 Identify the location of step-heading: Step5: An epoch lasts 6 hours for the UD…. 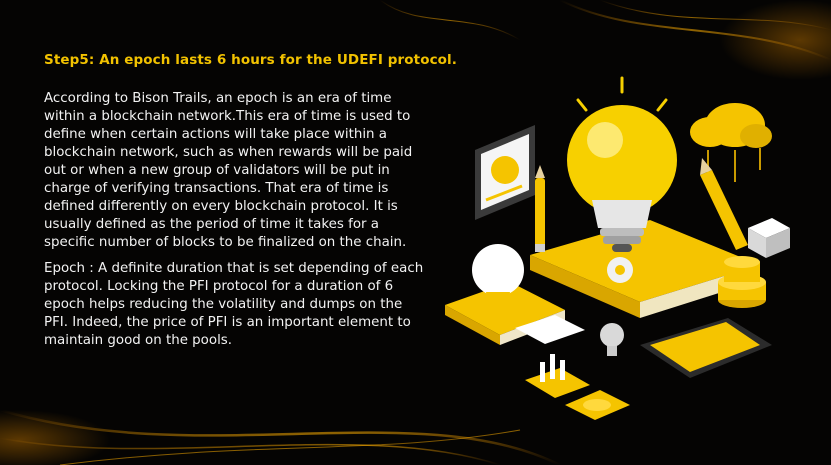
(251, 60).